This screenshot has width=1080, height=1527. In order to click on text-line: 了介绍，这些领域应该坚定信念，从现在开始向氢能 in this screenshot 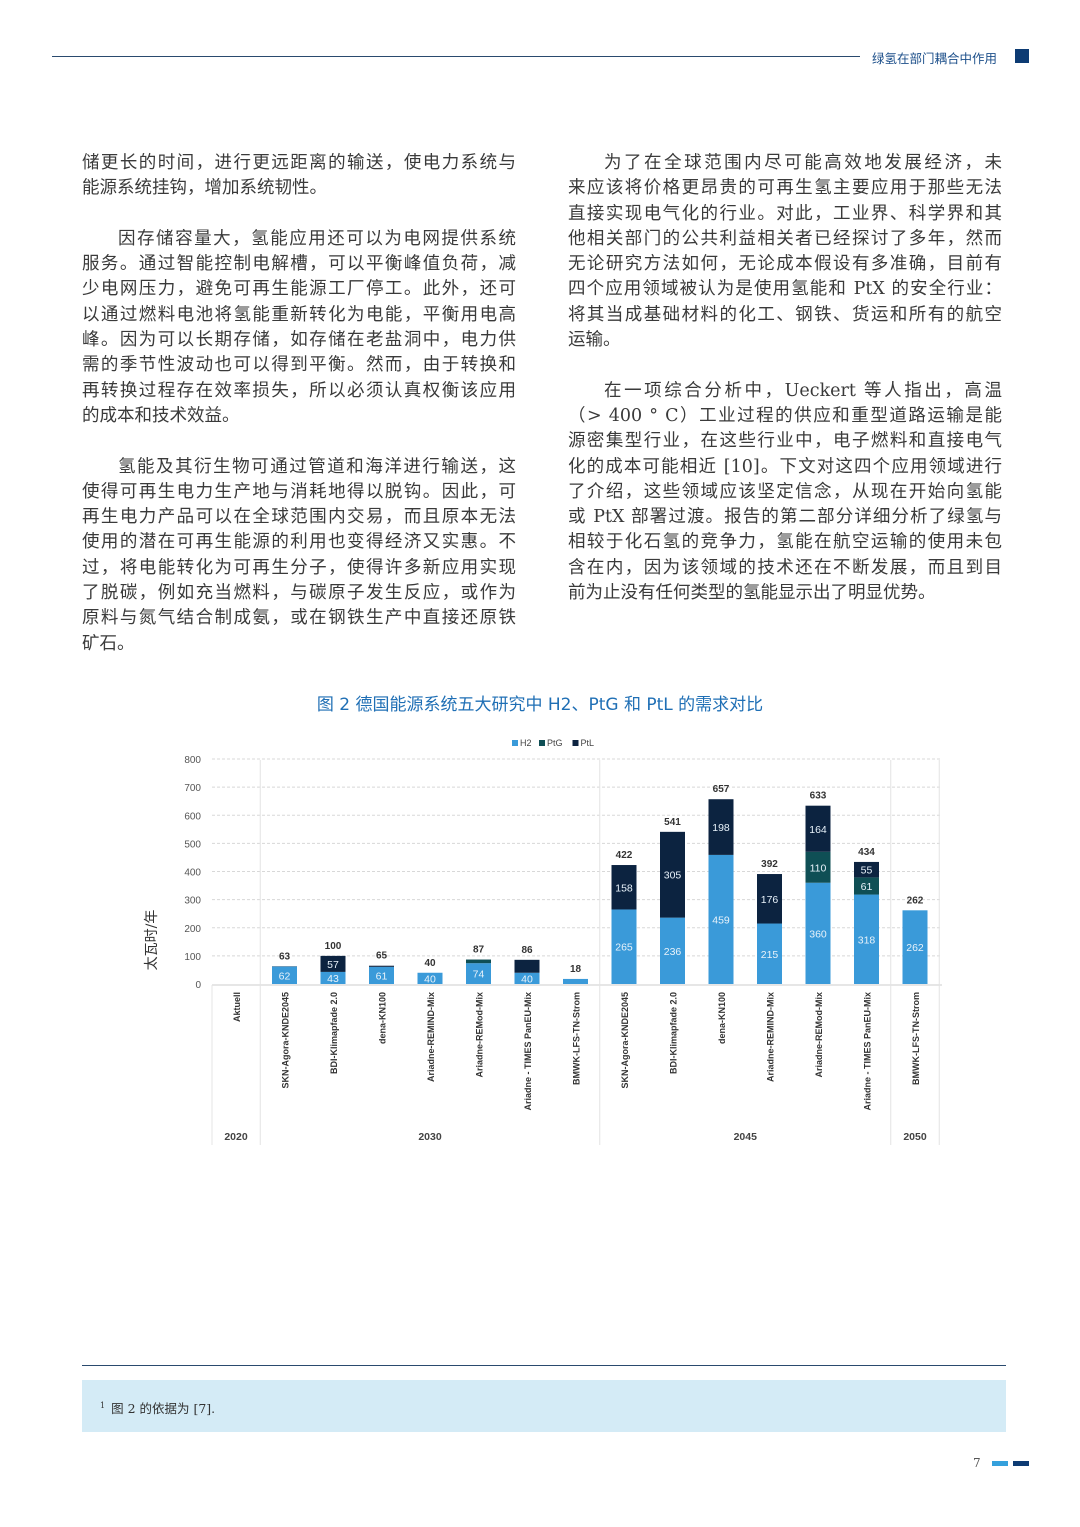, I will do `click(785, 491)`.